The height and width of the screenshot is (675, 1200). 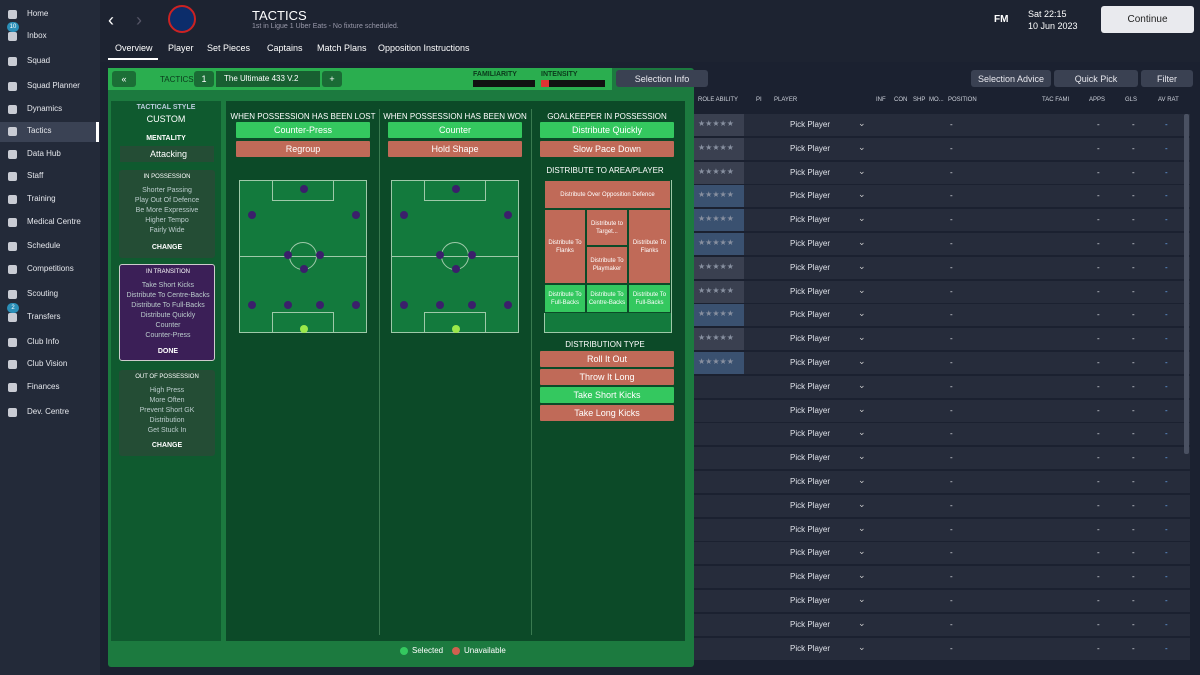 I want to click on nav-item: Squad, so click(x=39, y=60).